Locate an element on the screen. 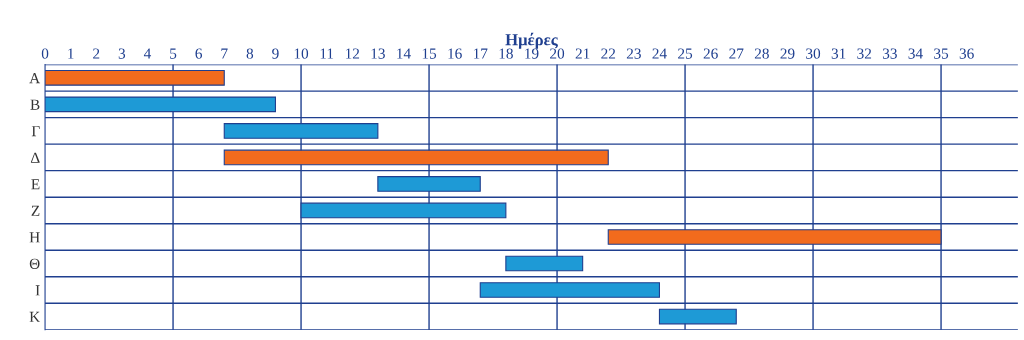 The width and height of the screenshot is (1024, 340). x-tick-label: 1 is located at coordinates (71, 53).